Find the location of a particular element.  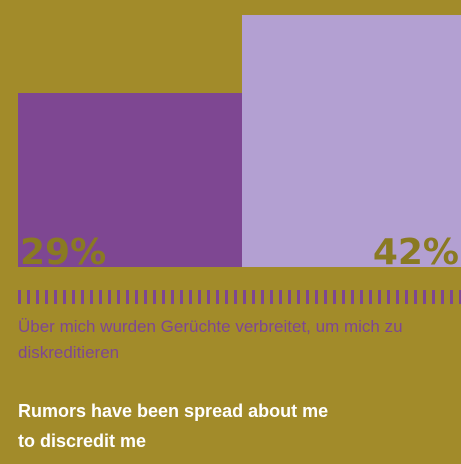

value-label-2: 42% is located at coordinates (416, 251).